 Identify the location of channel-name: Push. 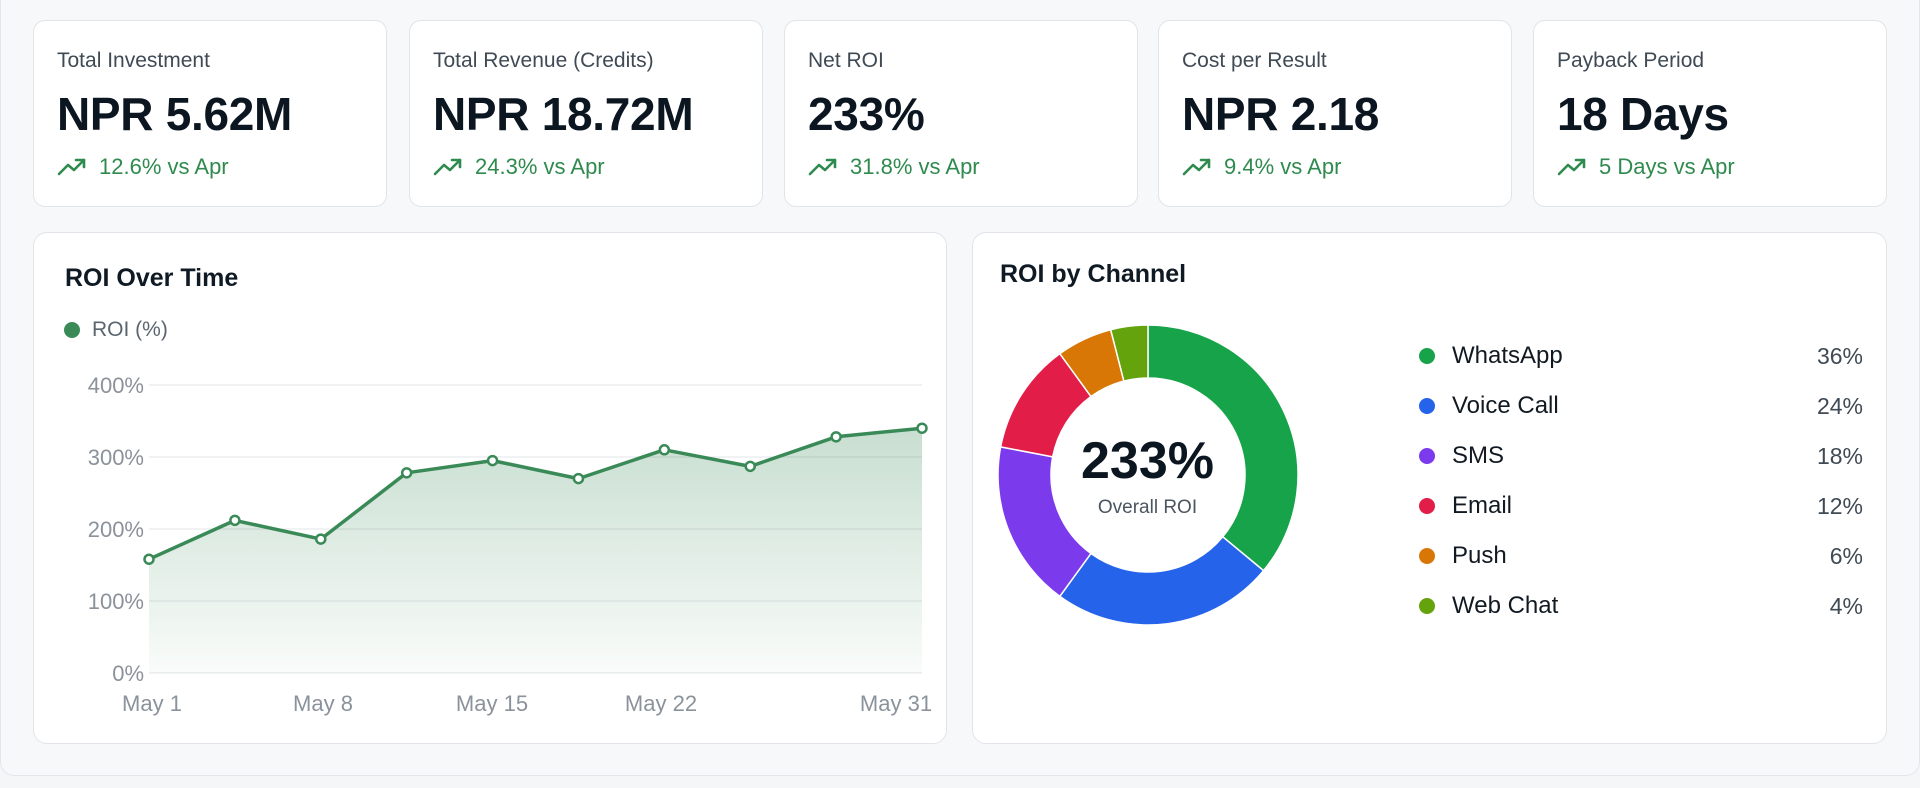
(1479, 555).